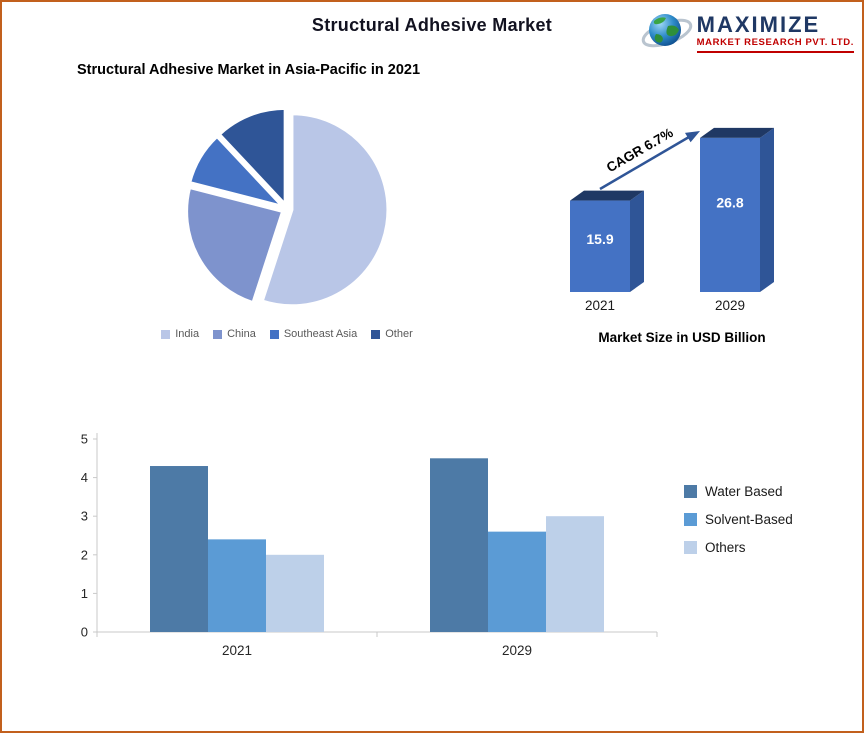 This screenshot has height=733, width=864. I want to click on logo-text: MAXIMIZE MARKET RESEARCH PVT. LTD., so click(775, 32).